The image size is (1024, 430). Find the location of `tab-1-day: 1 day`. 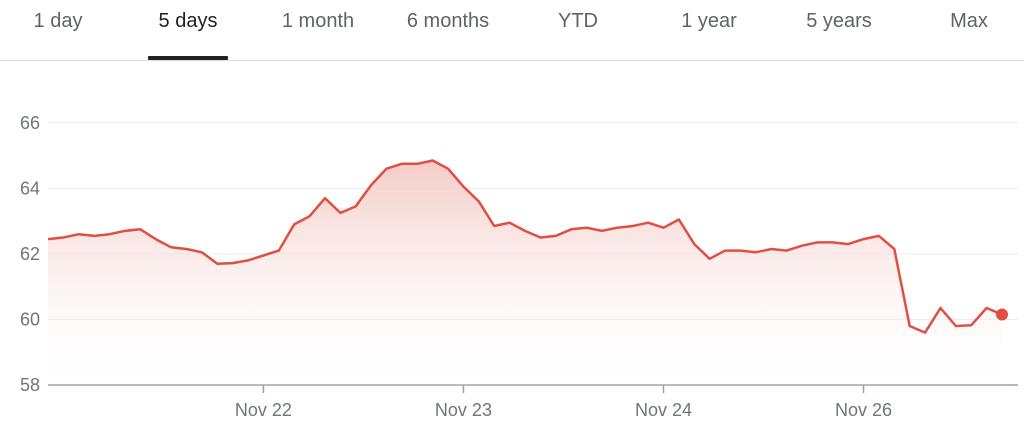

tab-1-day: 1 day is located at coordinates (58, 21).